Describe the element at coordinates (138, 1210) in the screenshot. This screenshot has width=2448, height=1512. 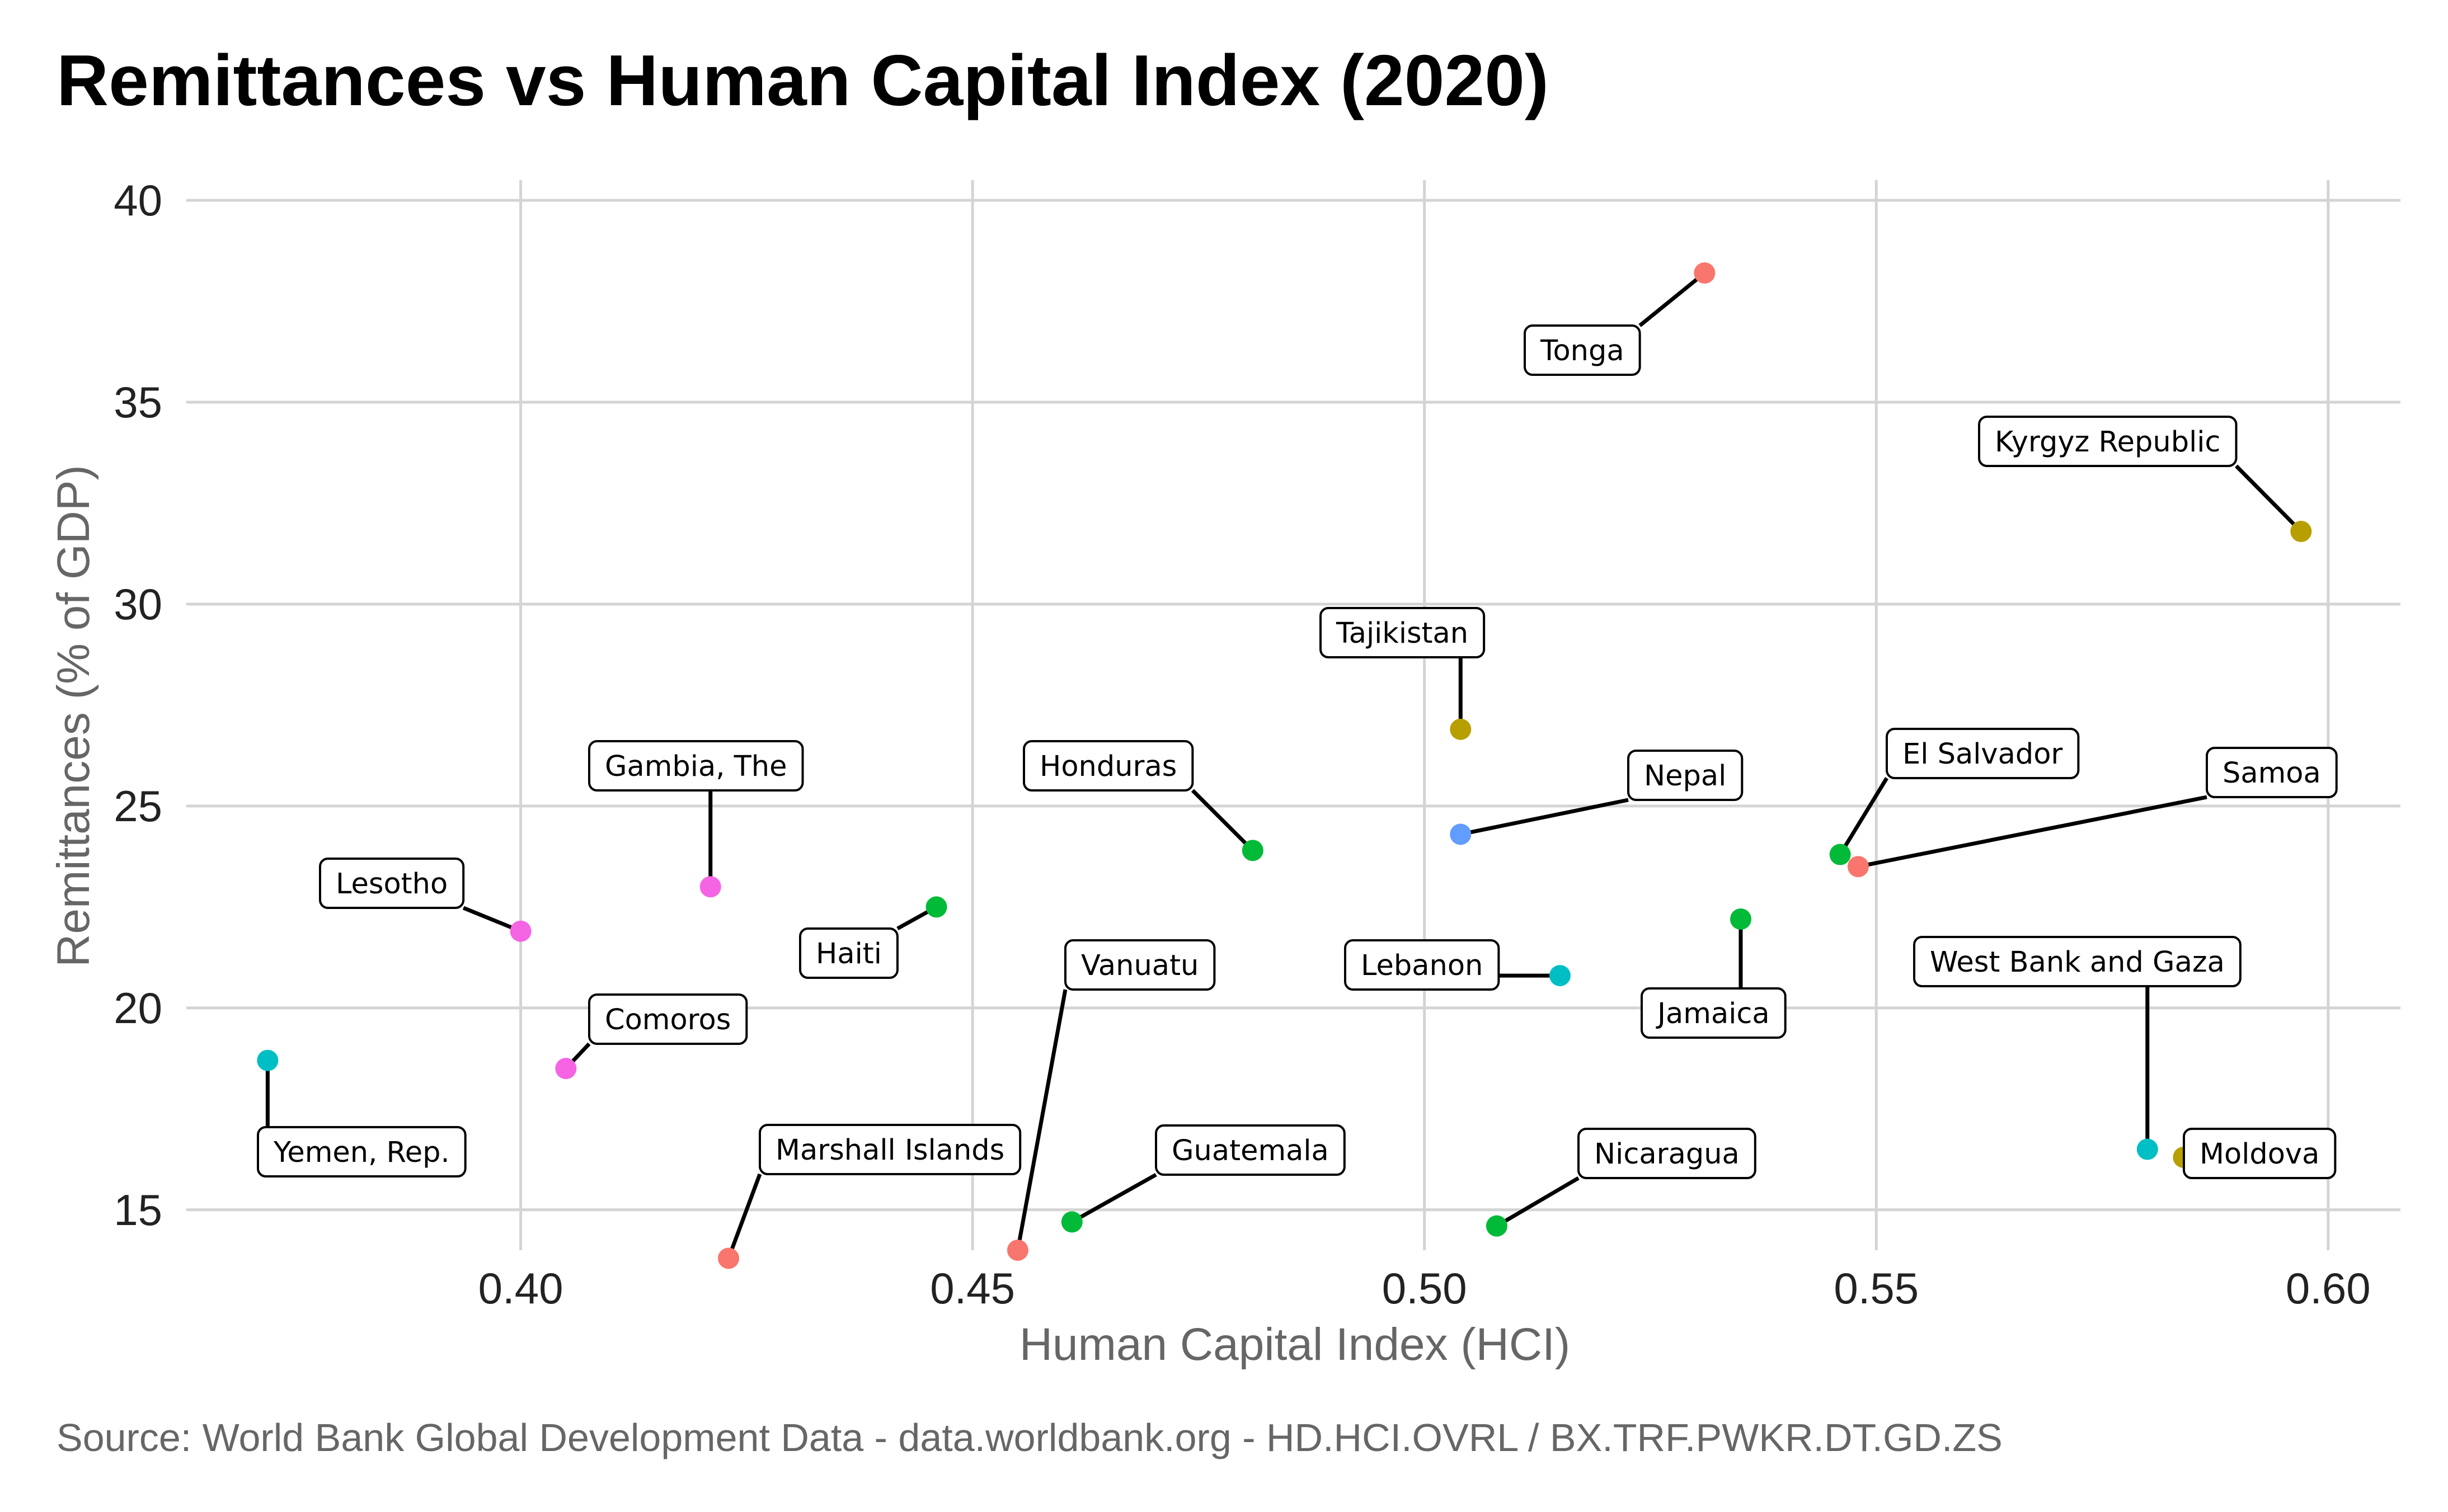
I see `y-tick-label: 15` at that location.